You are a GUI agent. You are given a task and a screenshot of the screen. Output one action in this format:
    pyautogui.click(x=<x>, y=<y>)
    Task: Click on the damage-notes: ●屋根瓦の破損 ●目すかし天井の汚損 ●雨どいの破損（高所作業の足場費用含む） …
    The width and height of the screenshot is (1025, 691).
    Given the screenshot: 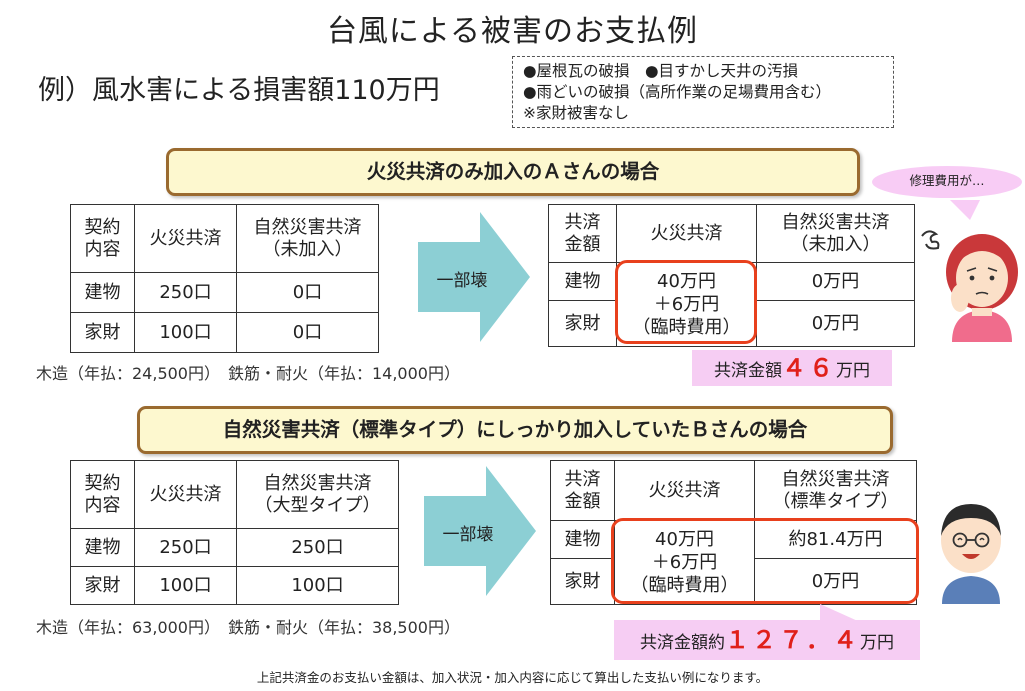 What is the action you would take?
    pyautogui.click(x=703, y=92)
    